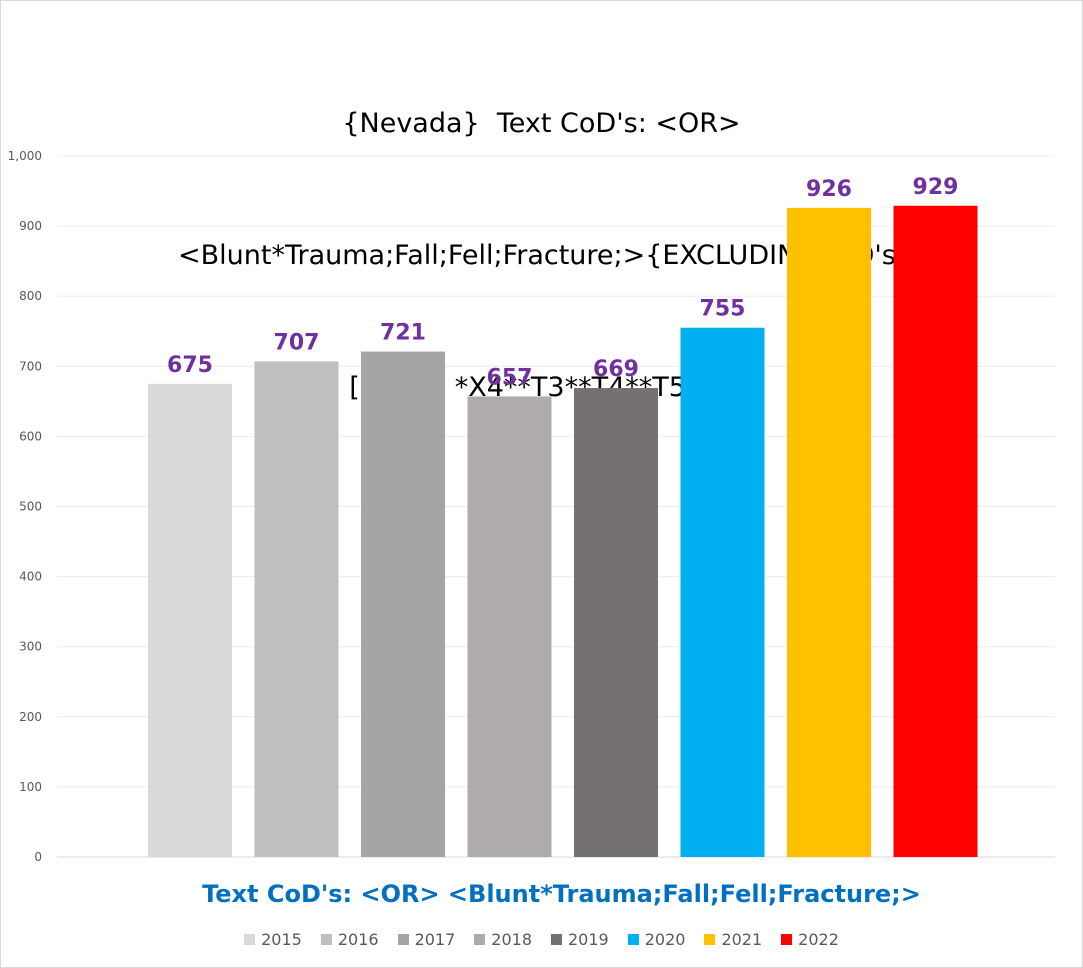 Image resolution: width=1083 pixels, height=968 pixels. I want to click on y-tick-label: 1,000, so click(25, 156).